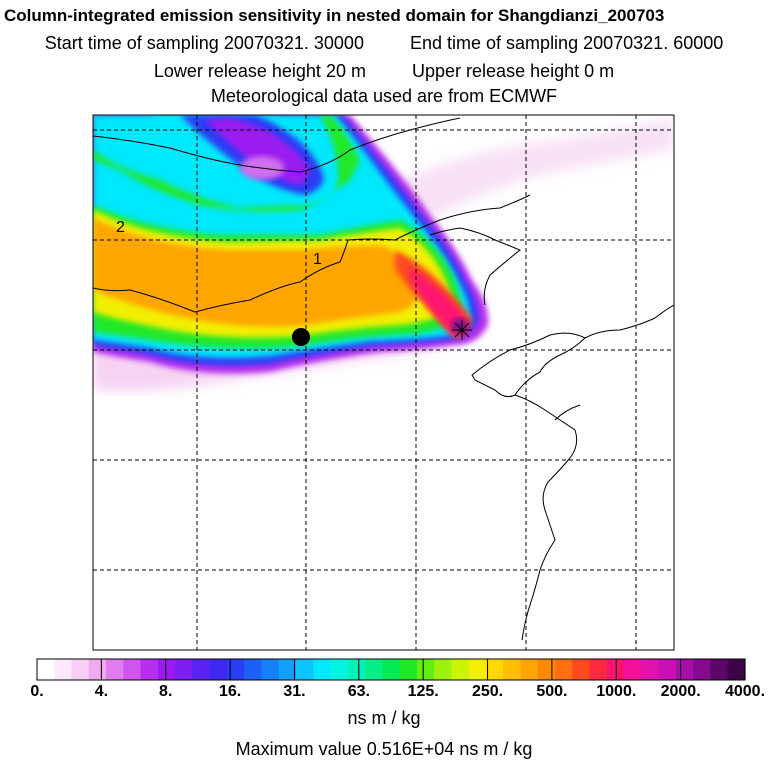 This screenshot has width=768, height=768. I want to click on end-time-value: 20070321. 60000, so click(653, 43).